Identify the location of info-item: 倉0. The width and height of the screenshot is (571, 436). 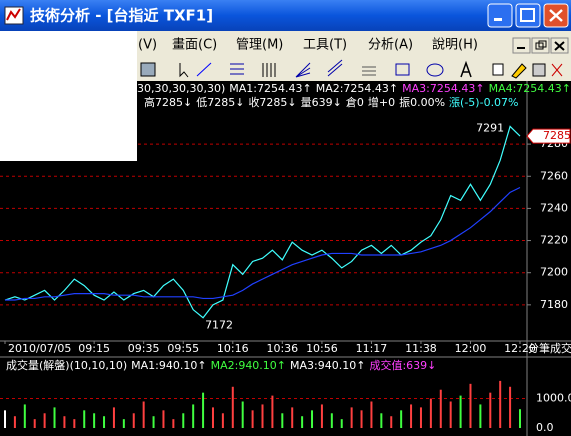
(355, 102).